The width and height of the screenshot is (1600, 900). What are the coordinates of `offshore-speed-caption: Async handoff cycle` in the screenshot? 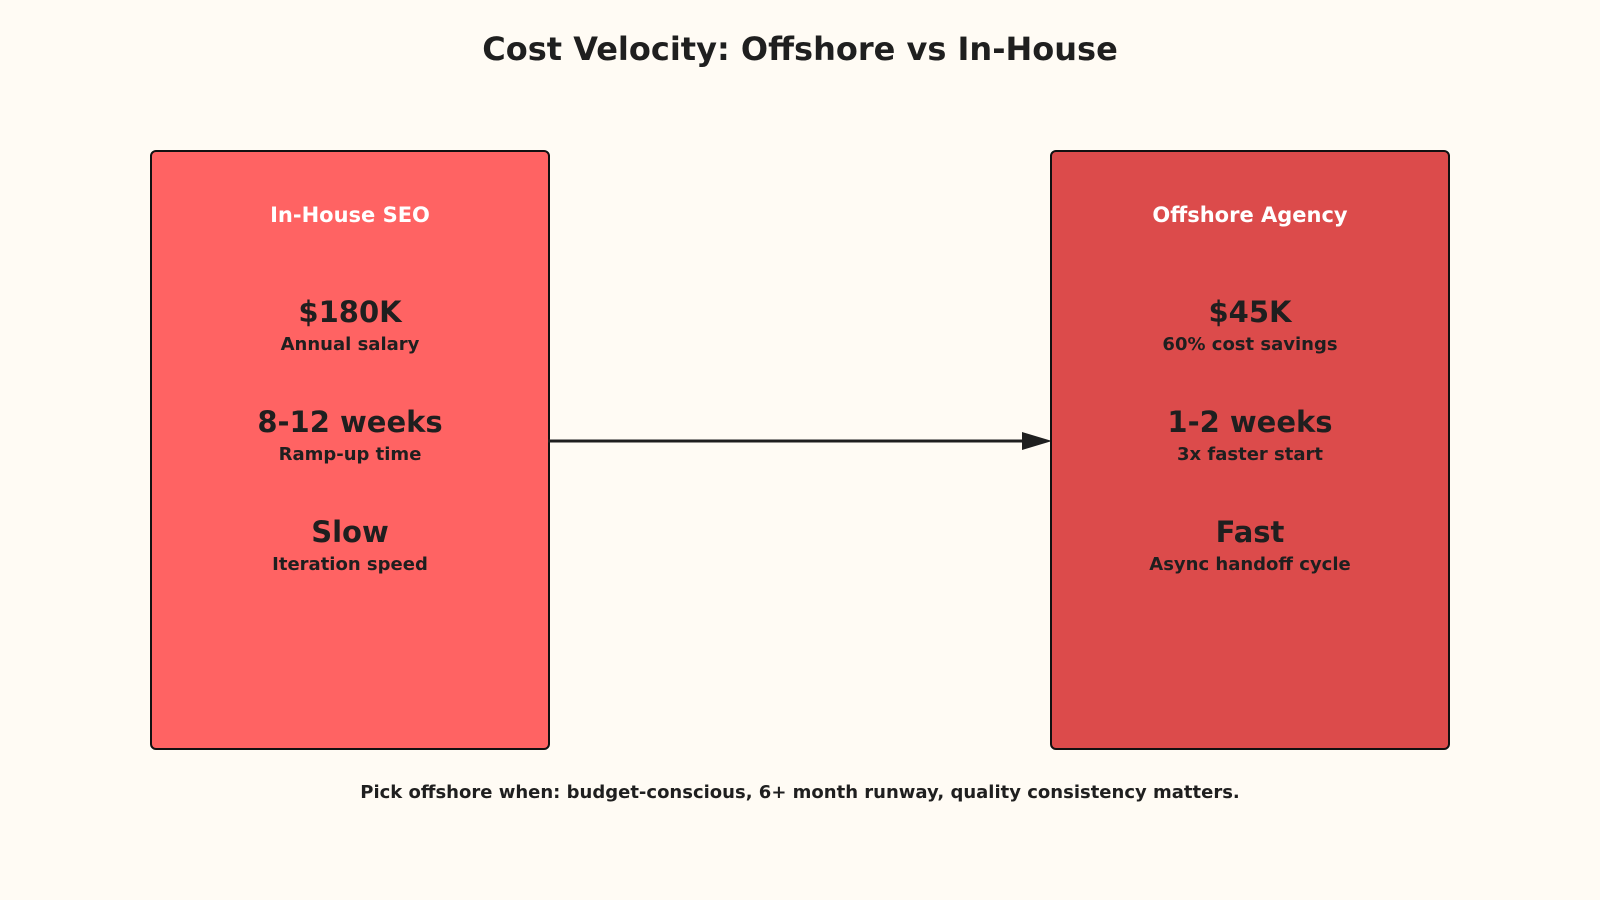 It's located at (1250, 564).